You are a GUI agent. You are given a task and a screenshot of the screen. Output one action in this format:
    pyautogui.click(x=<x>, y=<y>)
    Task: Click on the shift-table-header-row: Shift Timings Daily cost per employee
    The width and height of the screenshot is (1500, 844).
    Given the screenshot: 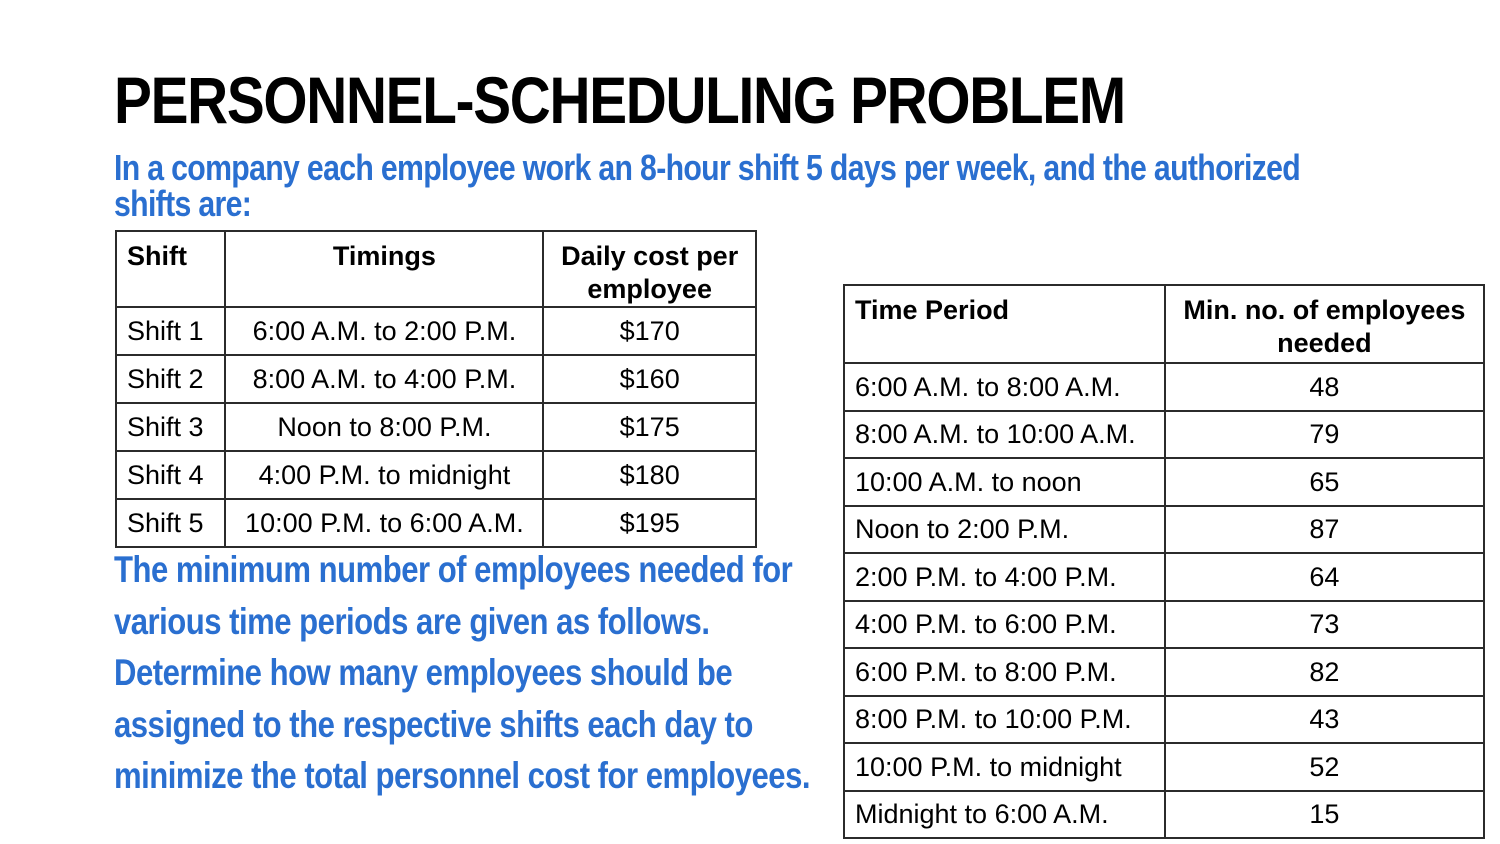 What is the action you would take?
    pyautogui.click(x=435, y=269)
    